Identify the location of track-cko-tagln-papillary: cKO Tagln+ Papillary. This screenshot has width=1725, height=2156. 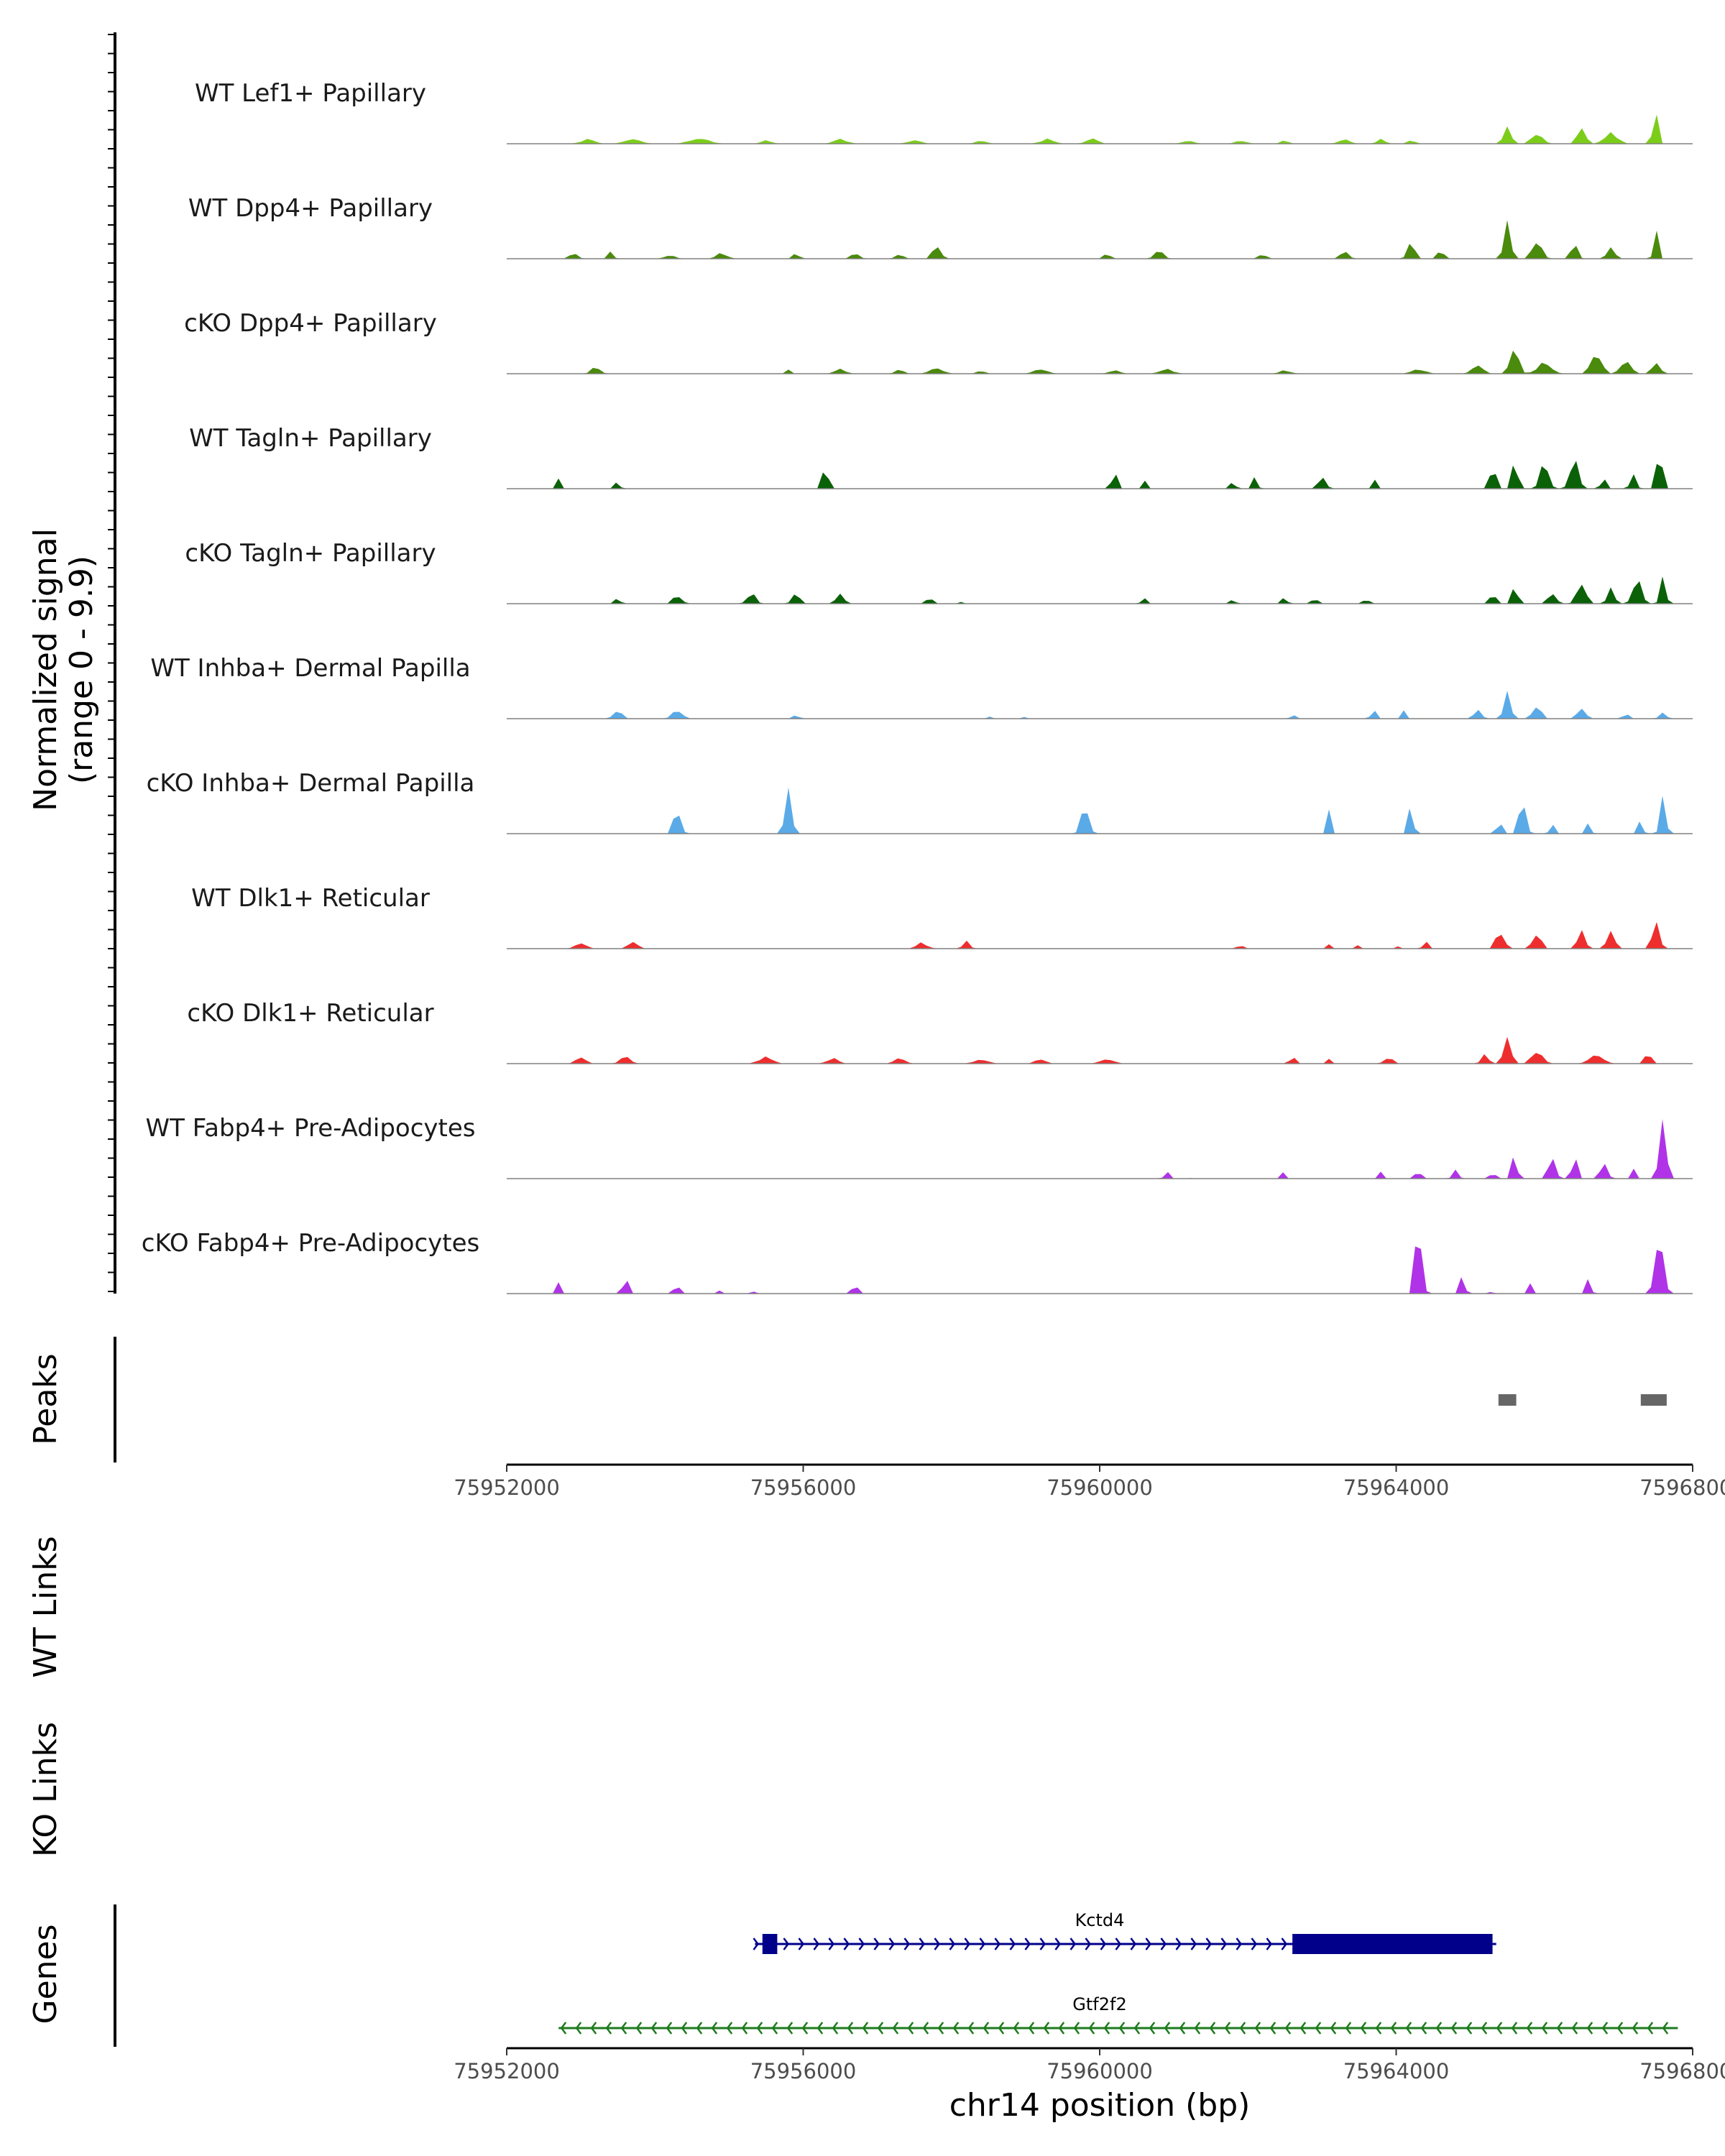
(939, 571).